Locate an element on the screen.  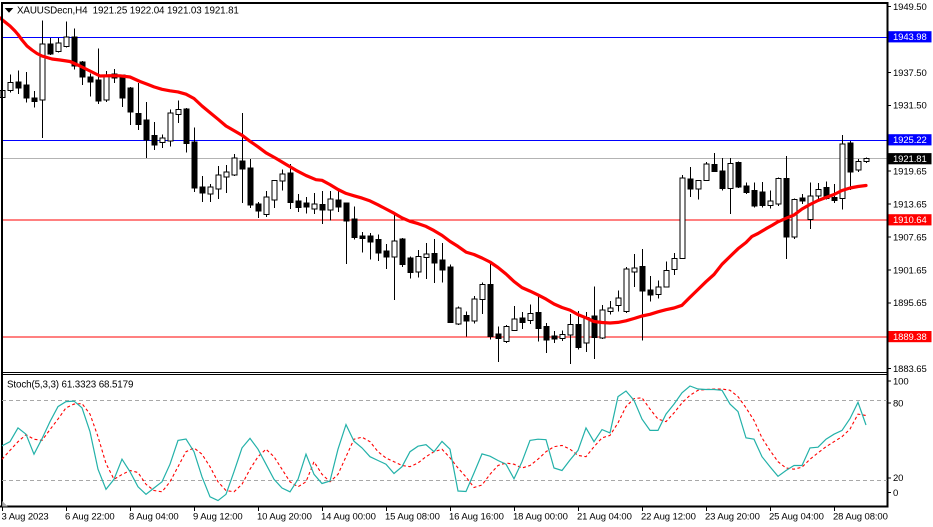
svg-text: 28 Aug 08:00 is located at coordinates (860, 517).